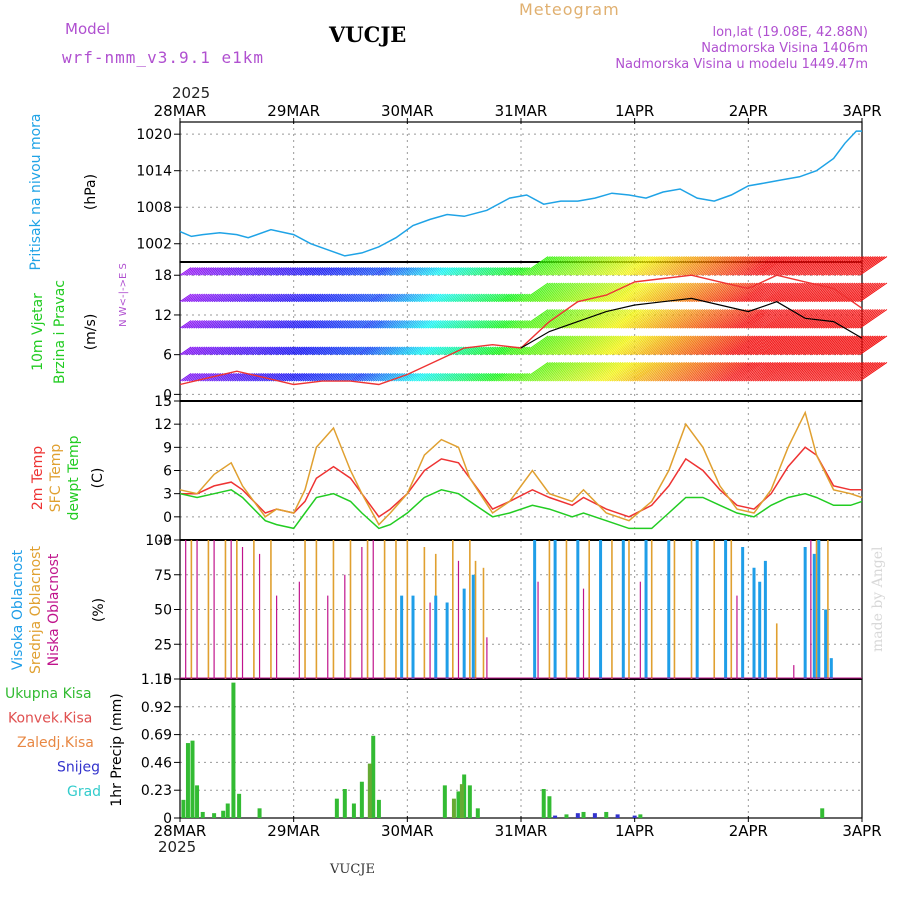 The height and width of the screenshot is (900, 900). What do you see at coordinates (790, 32) in the screenshot?
I see `coords-label: lon,lat (19.08E, 42.88N)` at bounding box center [790, 32].